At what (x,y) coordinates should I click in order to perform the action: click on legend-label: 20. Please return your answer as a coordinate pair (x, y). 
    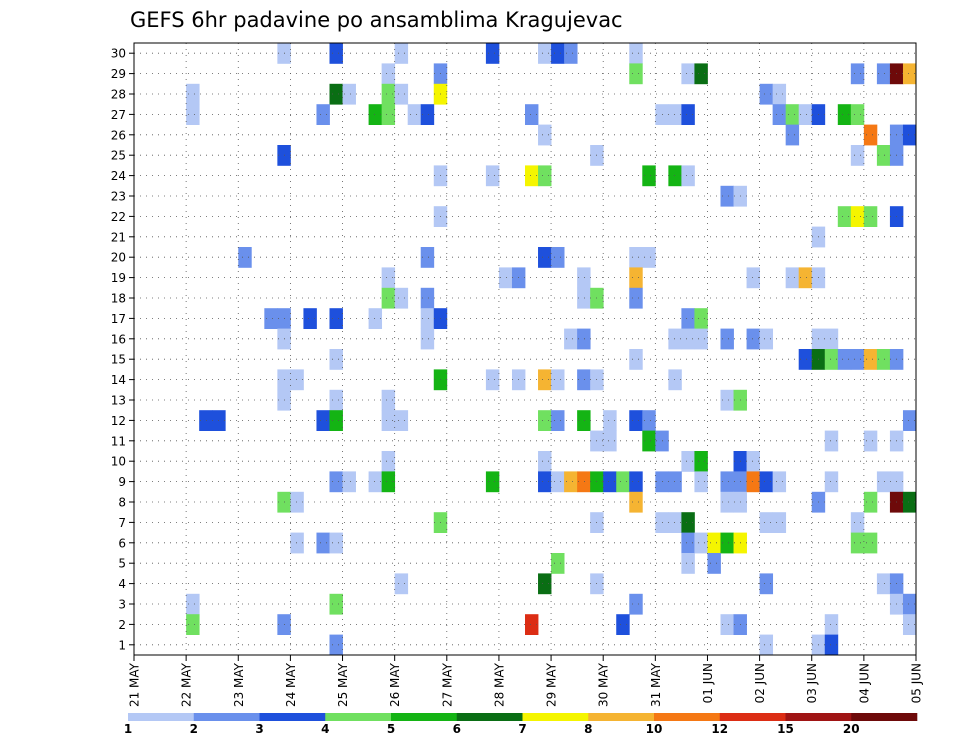
    Looking at the image, I should click on (851, 729).